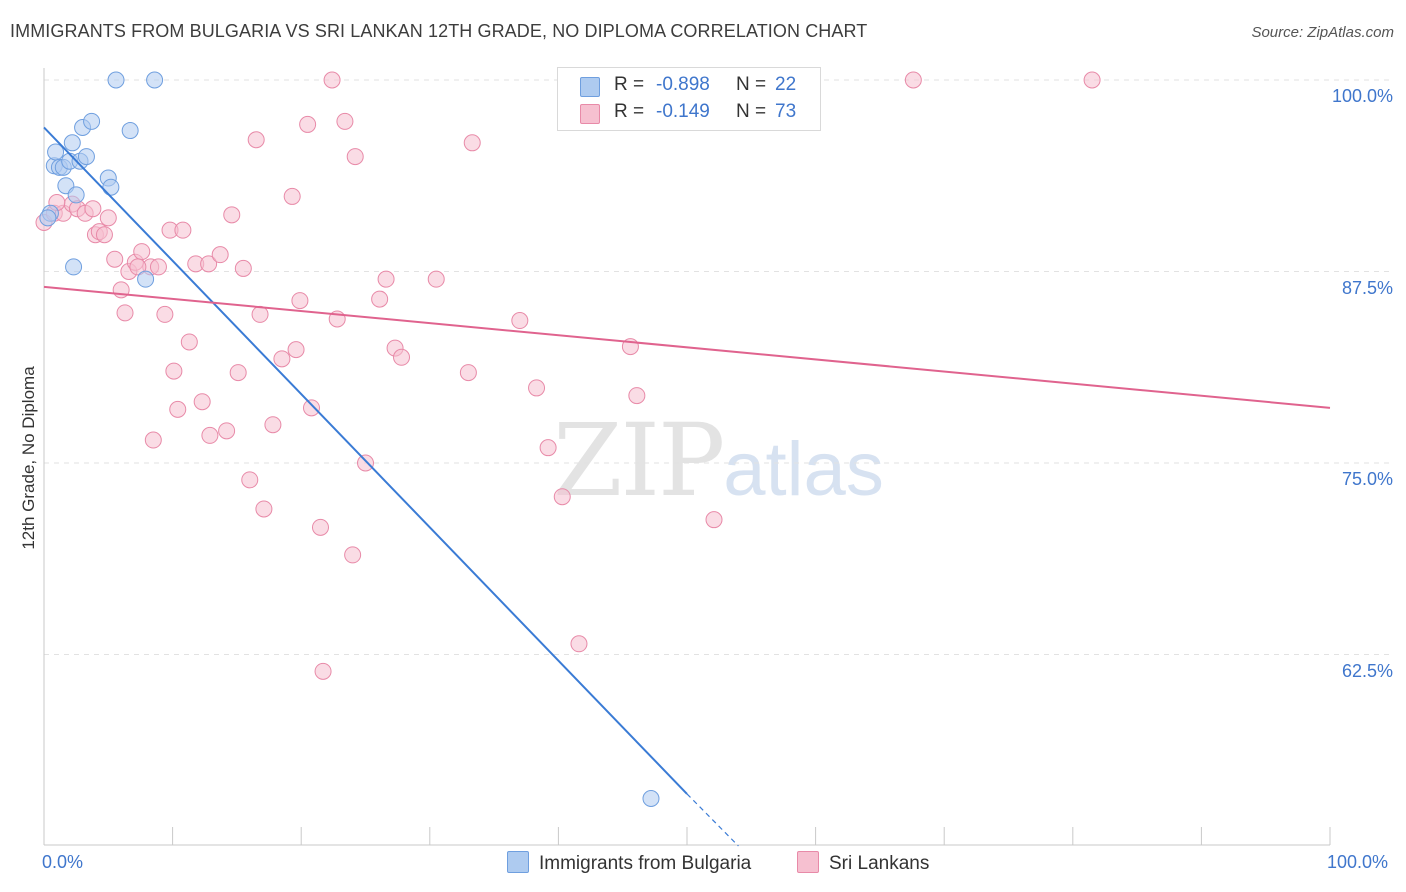 This screenshot has height=892, width=1406. Describe the element at coordinates (687, 347) in the screenshot. I see `sri-lankans-trend-line` at that location.